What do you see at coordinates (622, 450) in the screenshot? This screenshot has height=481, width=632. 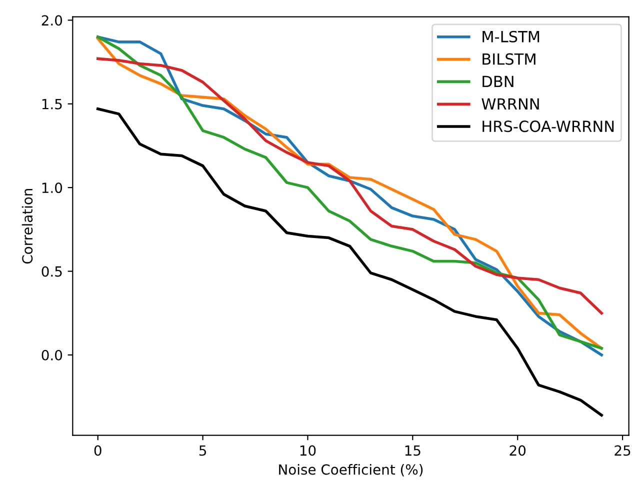 I see `x-tick-label: 25` at bounding box center [622, 450].